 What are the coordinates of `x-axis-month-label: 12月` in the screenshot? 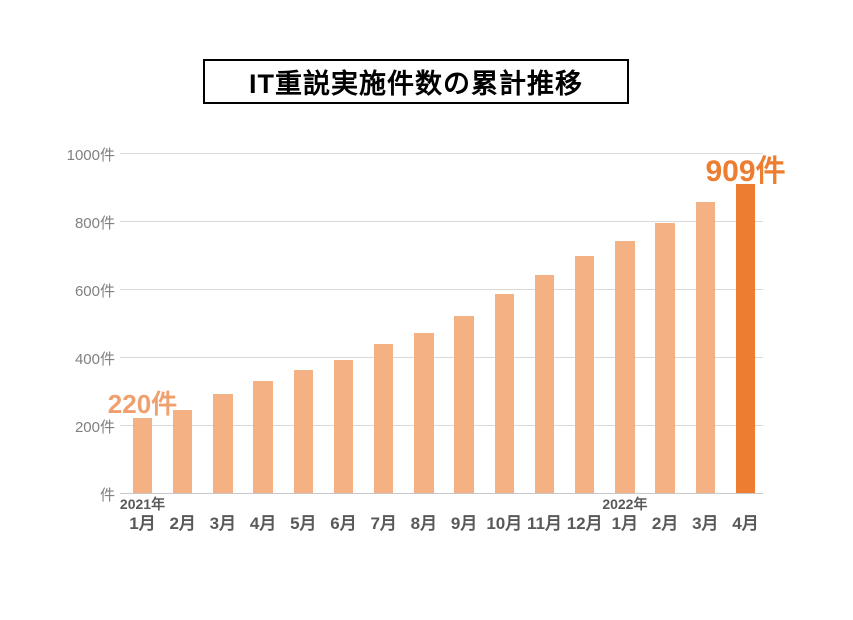 It's located at (584, 523).